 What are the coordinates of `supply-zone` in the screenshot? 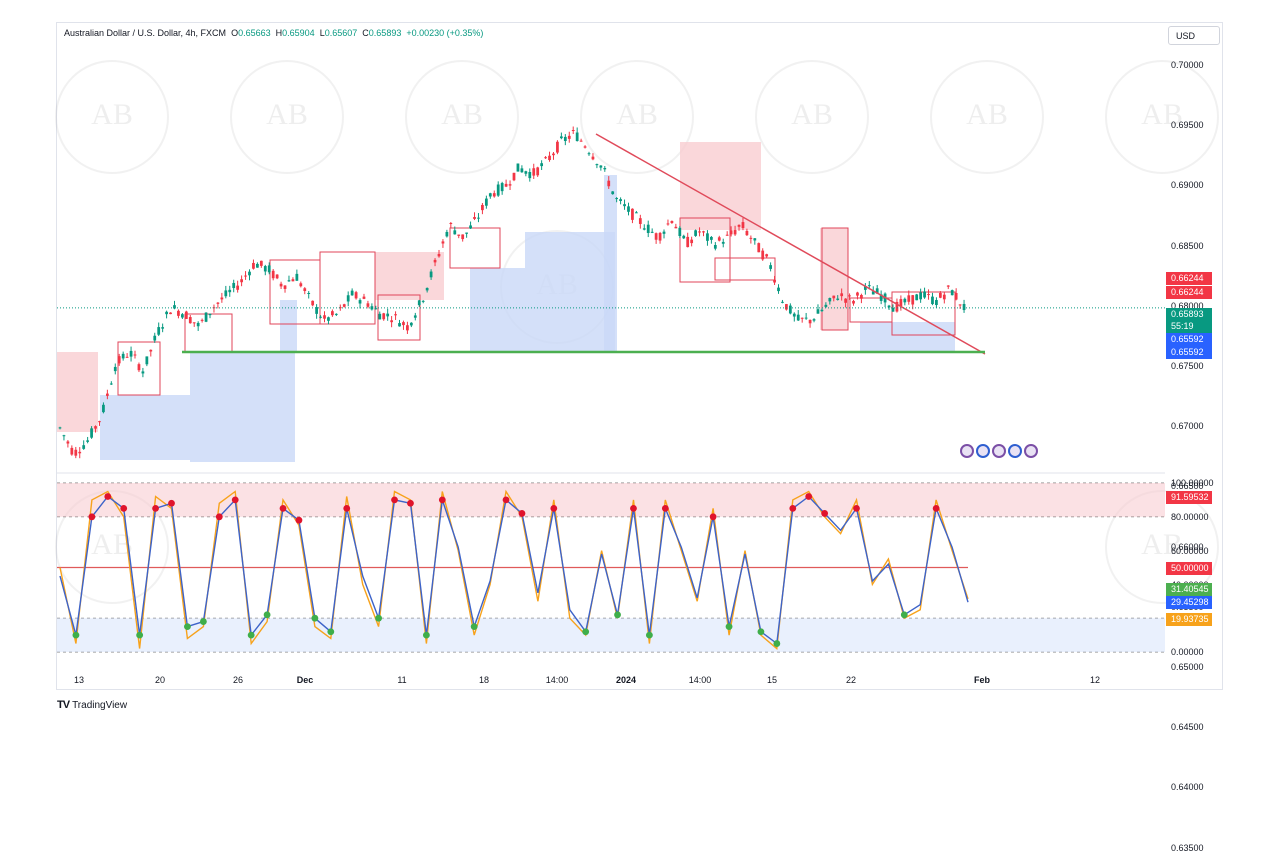 It's located at (409, 276).